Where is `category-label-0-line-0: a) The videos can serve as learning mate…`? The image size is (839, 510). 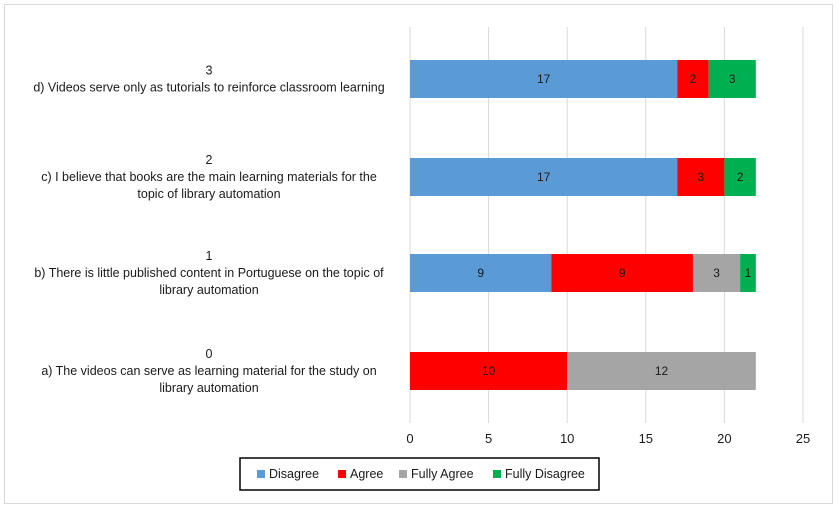
category-label-0-line-0: a) The videos can serve as learning mate… is located at coordinates (208, 371).